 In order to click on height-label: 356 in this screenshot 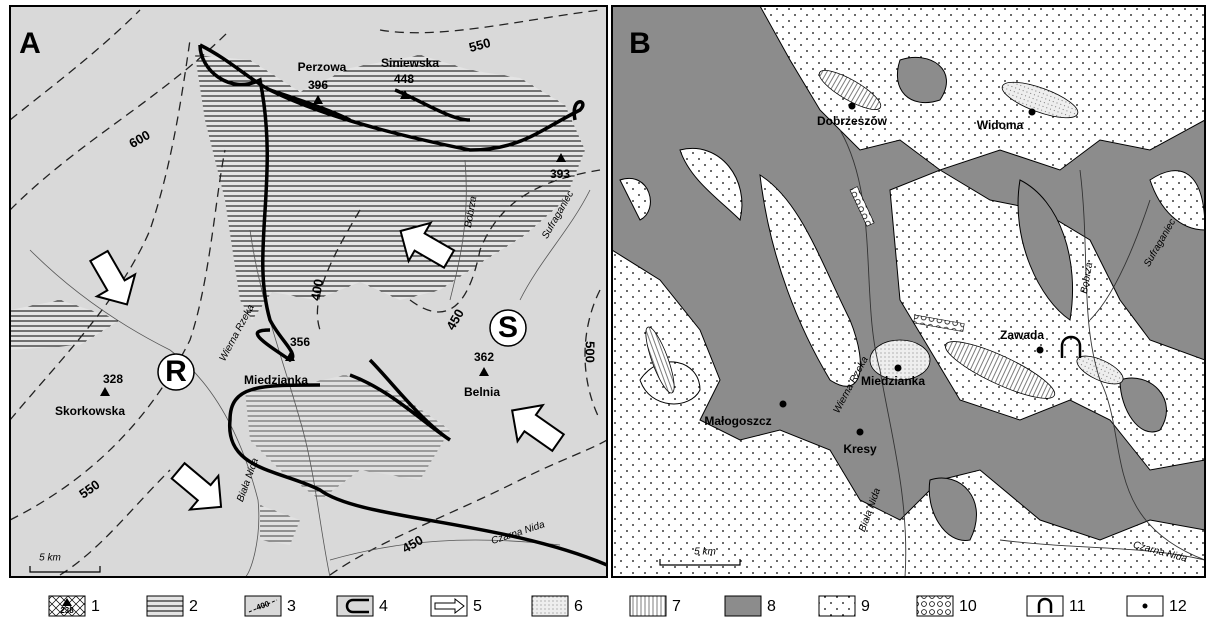, I will do `click(300, 342)`.